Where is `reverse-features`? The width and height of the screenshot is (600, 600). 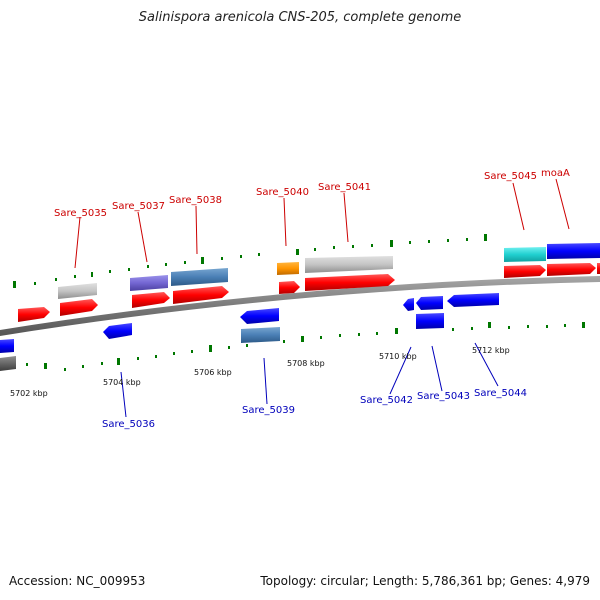 reverse-features is located at coordinates (249, 332).